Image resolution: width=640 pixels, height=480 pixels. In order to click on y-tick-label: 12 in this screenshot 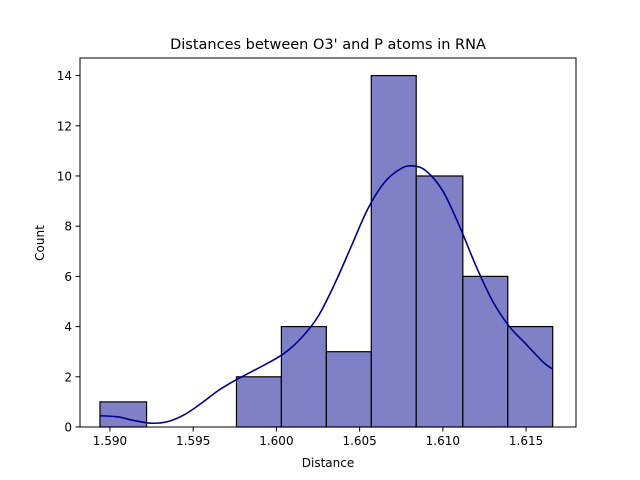, I will do `click(64, 126)`.